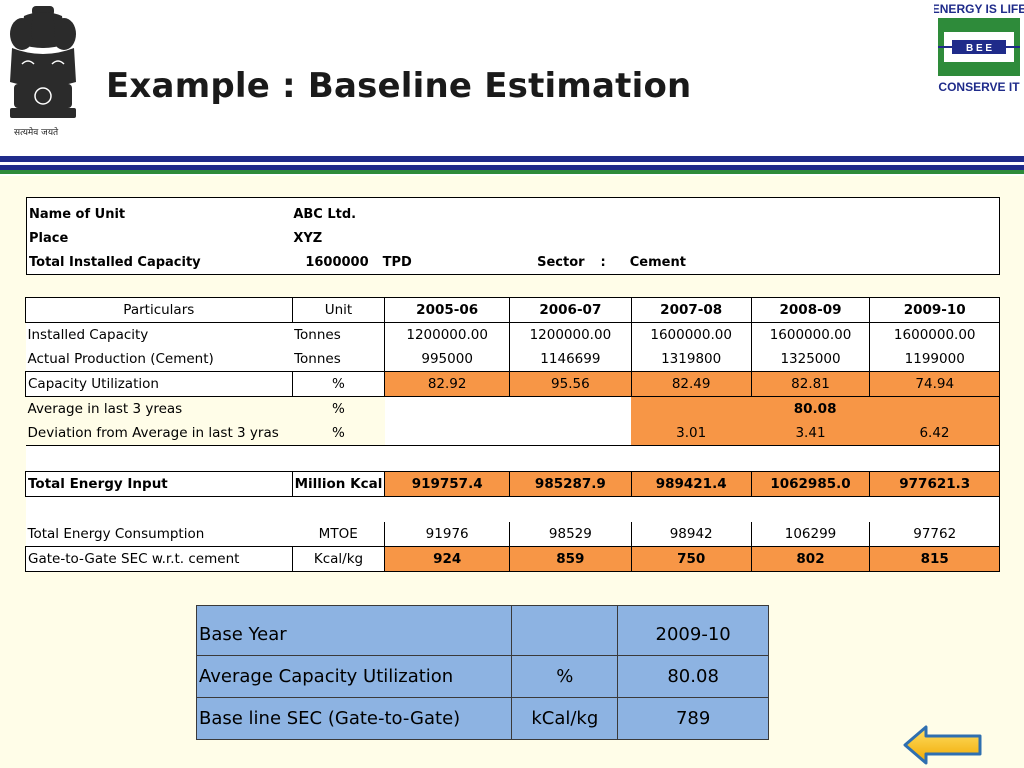  What do you see at coordinates (49, 238) in the screenshot?
I see `place-label: Place` at bounding box center [49, 238].